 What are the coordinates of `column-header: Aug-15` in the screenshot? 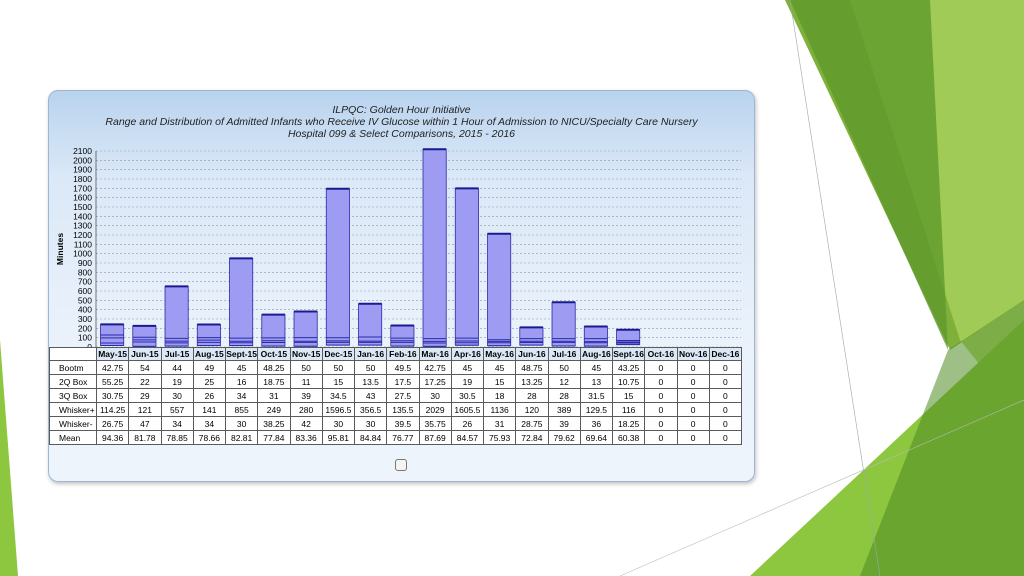 It's located at (209, 354).